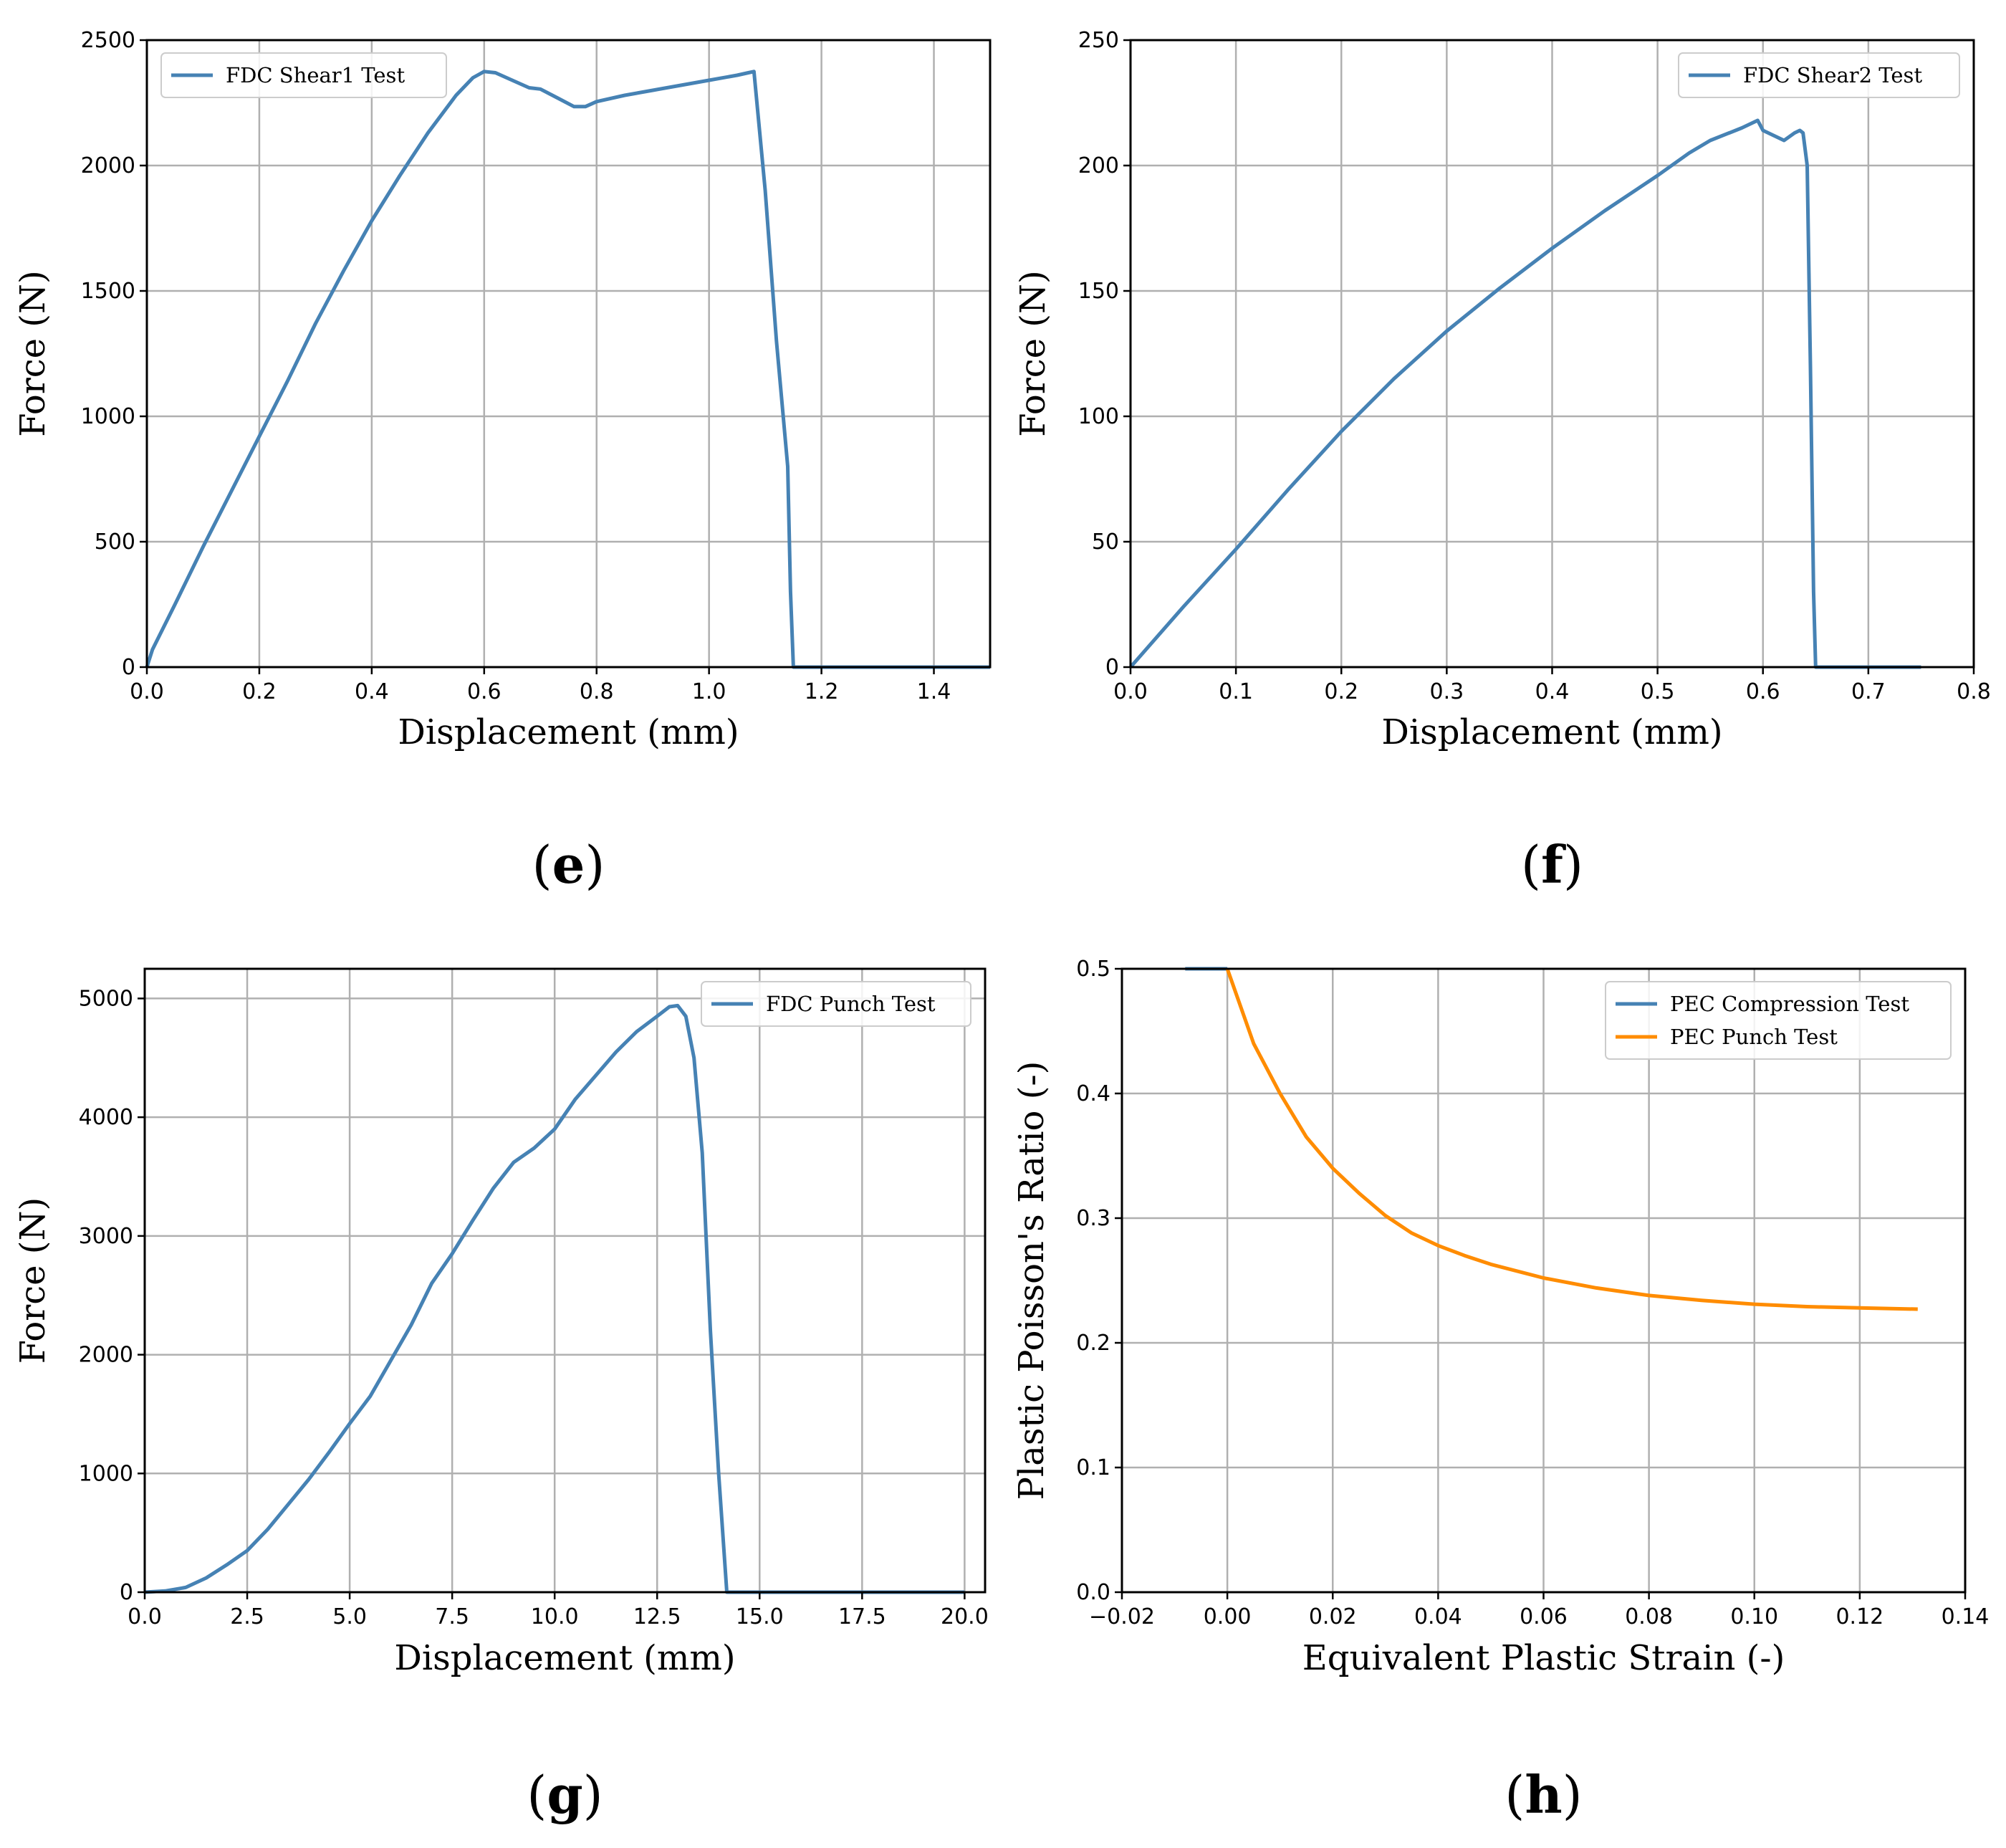 Image resolution: width=2006 pixels, height=1848 pixels. What do you see at coordinates (1859, 1616) in the screenshot?
I see `x-tick-label: 0.12` at bounding box center [1859, 1616].